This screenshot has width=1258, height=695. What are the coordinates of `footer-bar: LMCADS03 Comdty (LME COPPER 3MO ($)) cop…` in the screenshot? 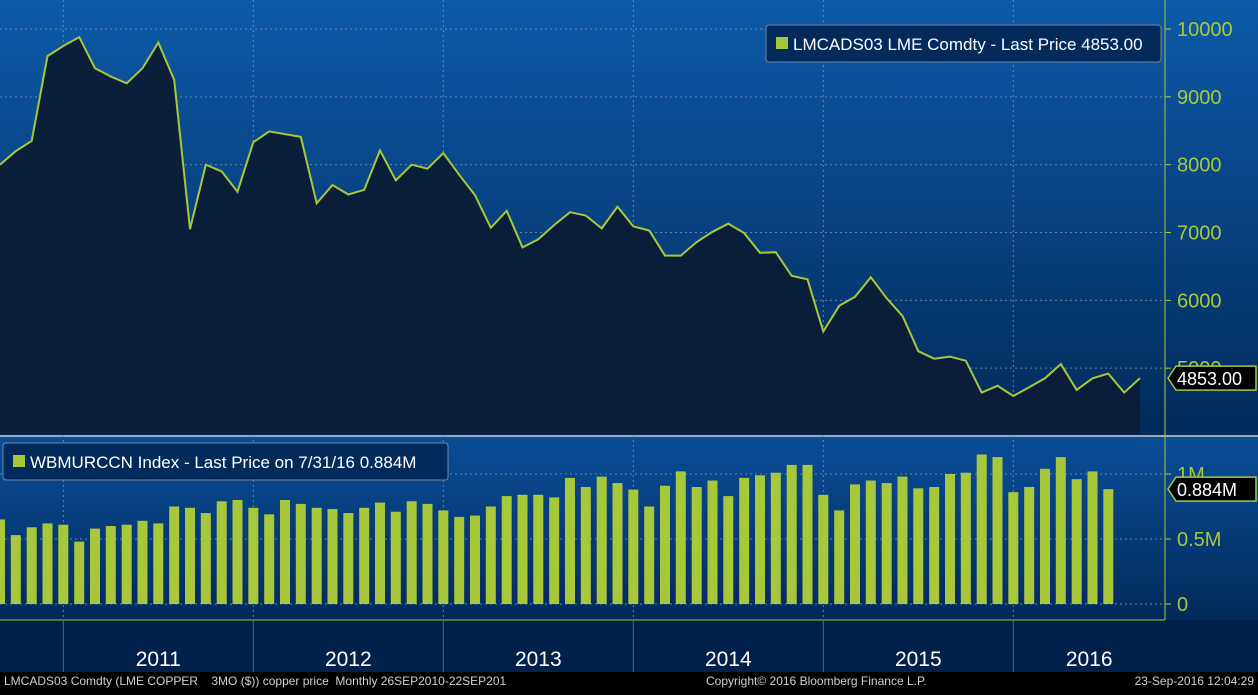 It's located at (629, 681).